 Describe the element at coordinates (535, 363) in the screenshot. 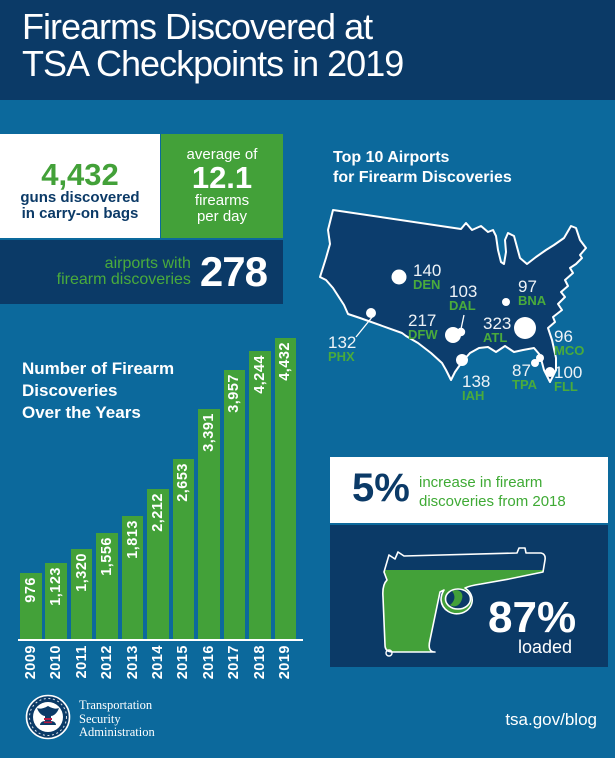

I see `airport-dot-tpa` at that location.